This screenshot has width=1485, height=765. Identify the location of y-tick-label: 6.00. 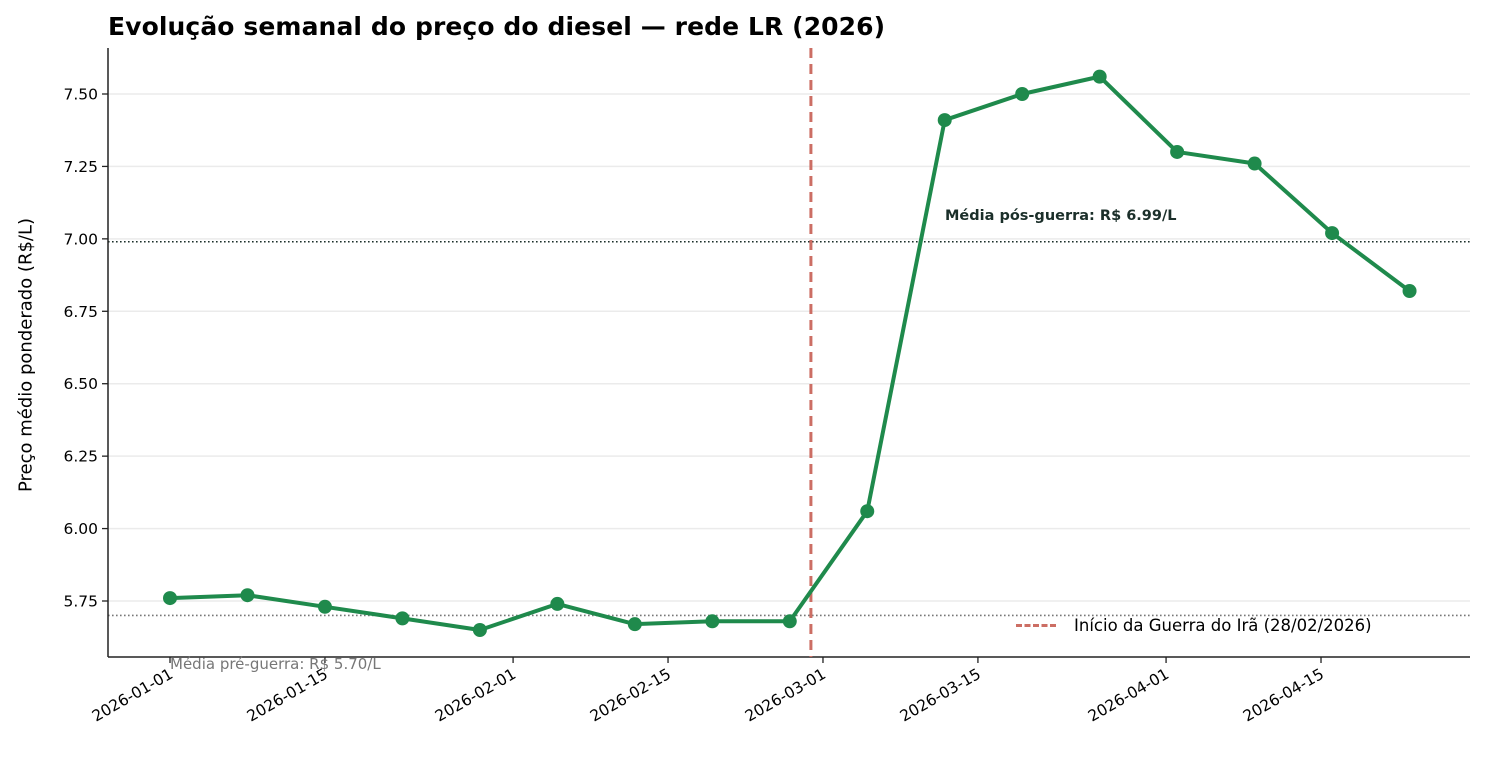
(80, 529).